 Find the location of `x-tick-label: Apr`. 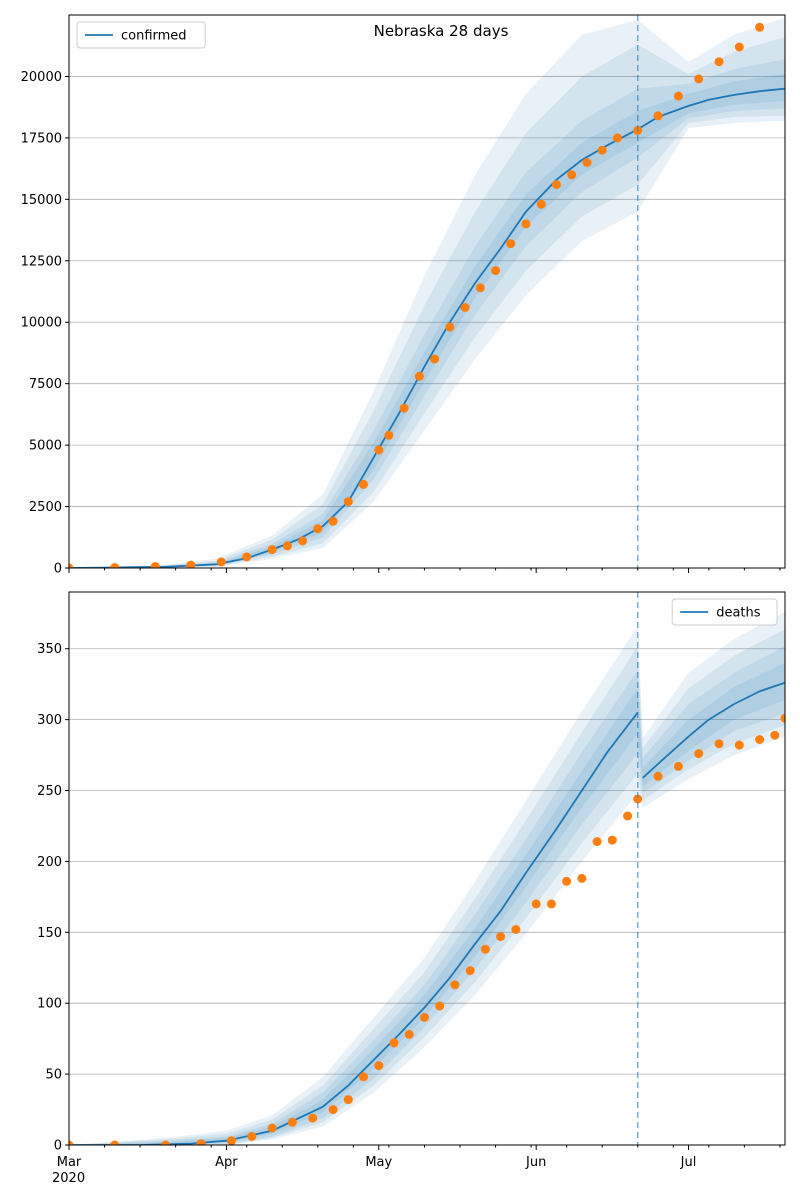

x-tick-label: Apr is located at coordinates (226, 1162).